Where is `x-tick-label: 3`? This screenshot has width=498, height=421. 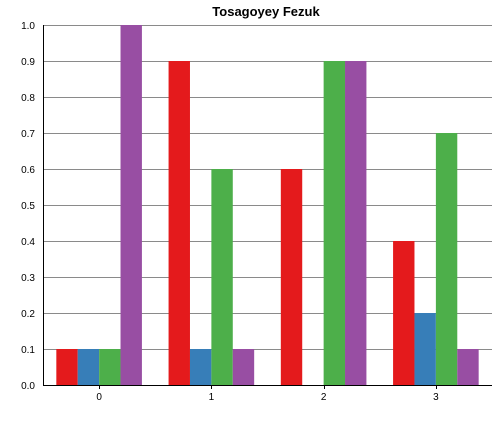
x-tick-label: 3 is located at coordinates (436, 397).